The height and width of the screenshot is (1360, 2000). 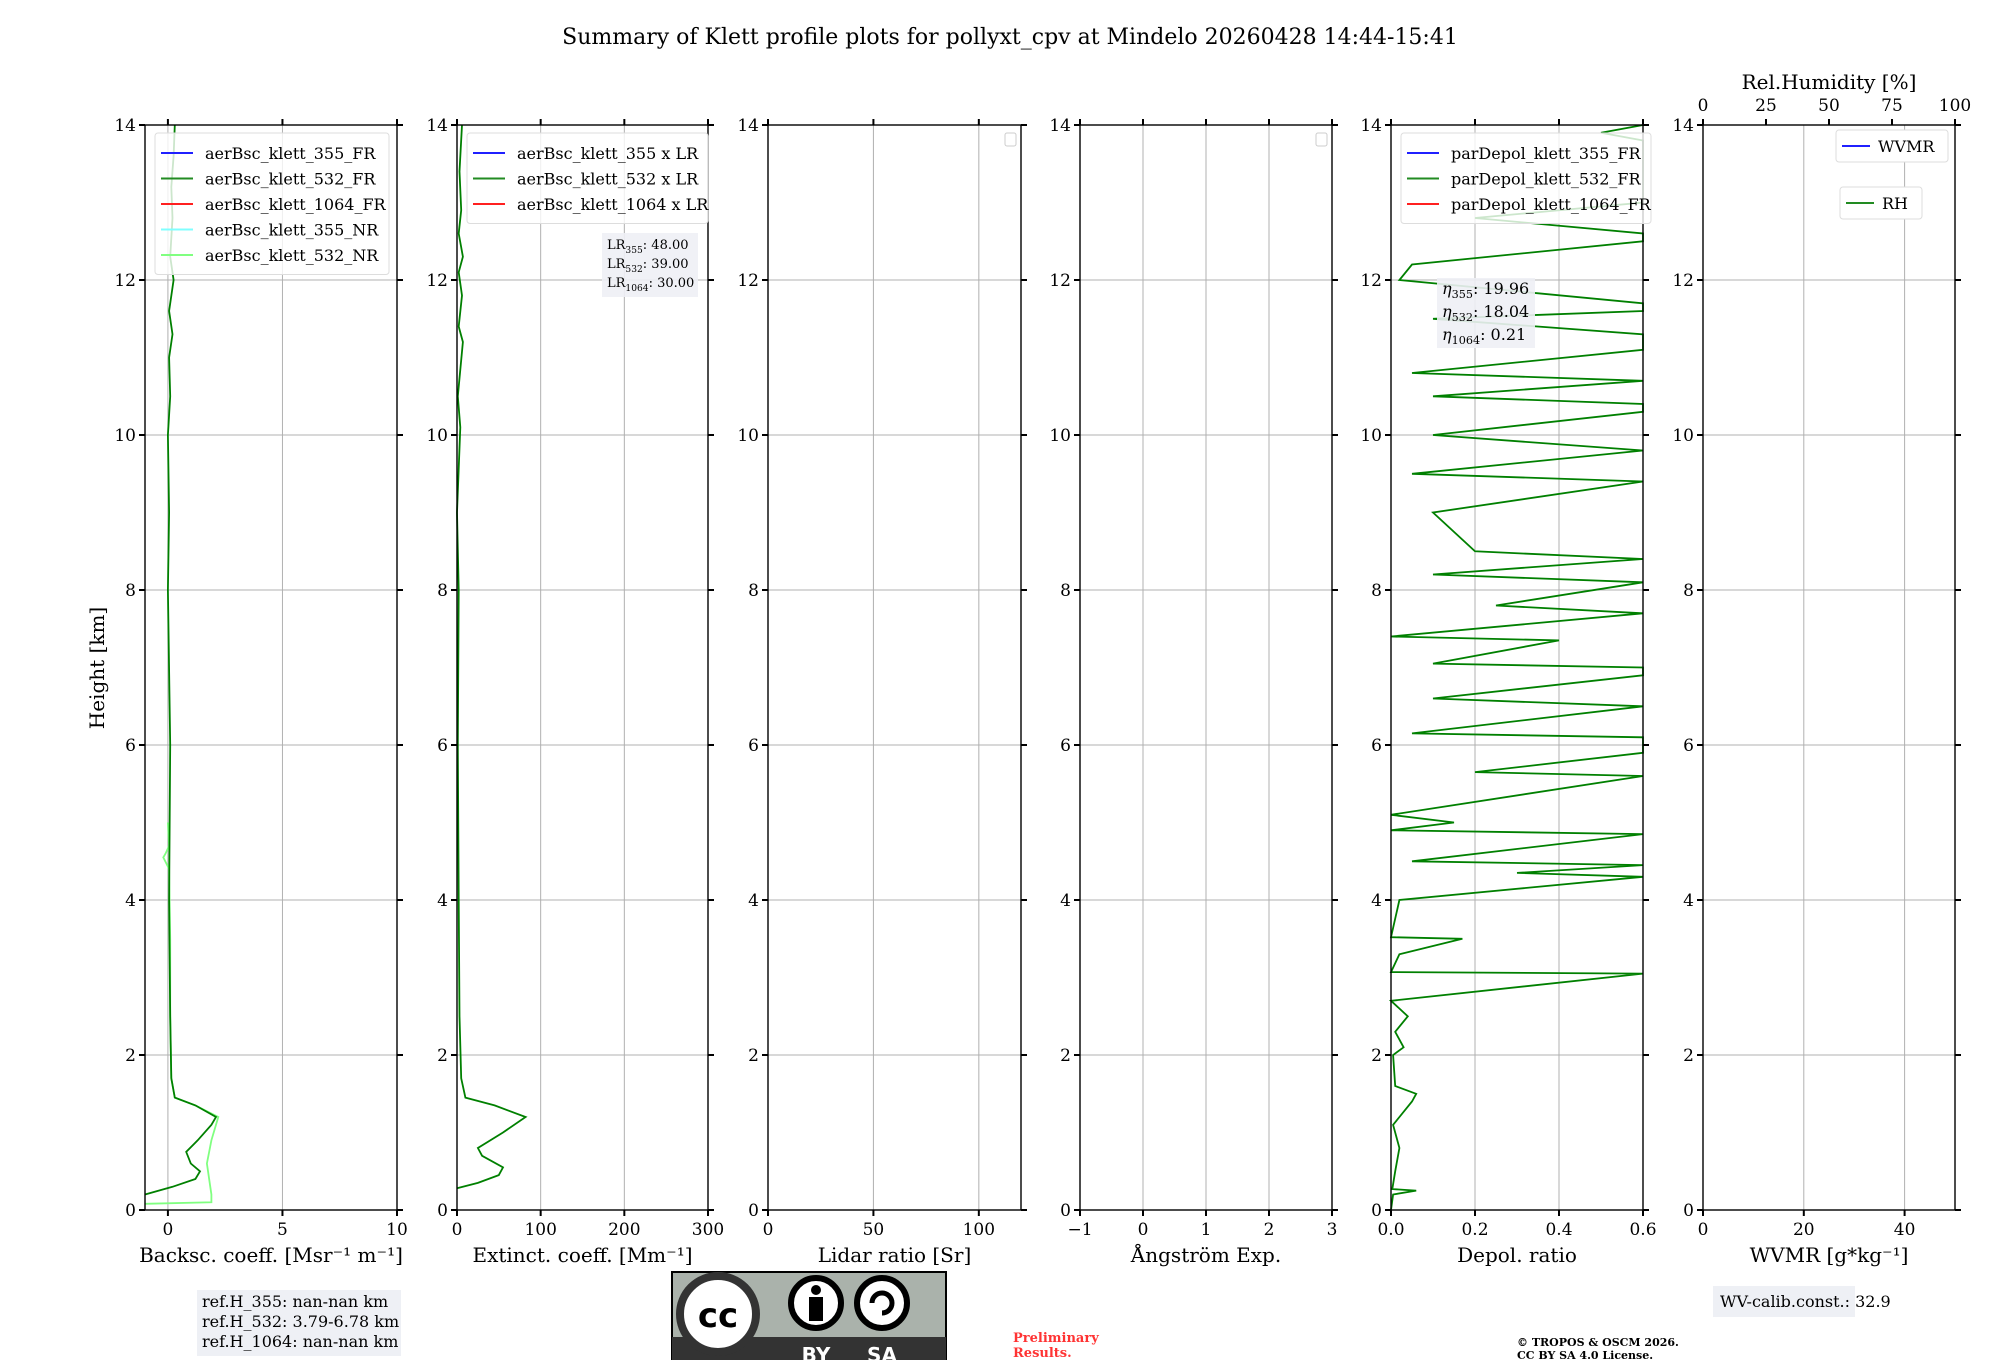 What do you see at coordinates (1955, 106) in the screenshot?
I see `top-x-tick-label: 100` at bounding box center [1955, 106].